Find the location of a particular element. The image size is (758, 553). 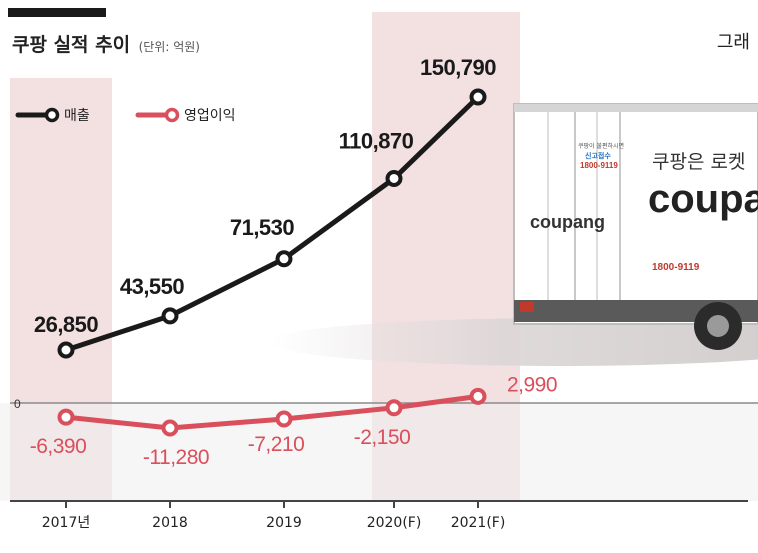

x-tick-labels: 2017년 2018 2019 2020(F) 2021(F) is located at coordinates (274, 523).